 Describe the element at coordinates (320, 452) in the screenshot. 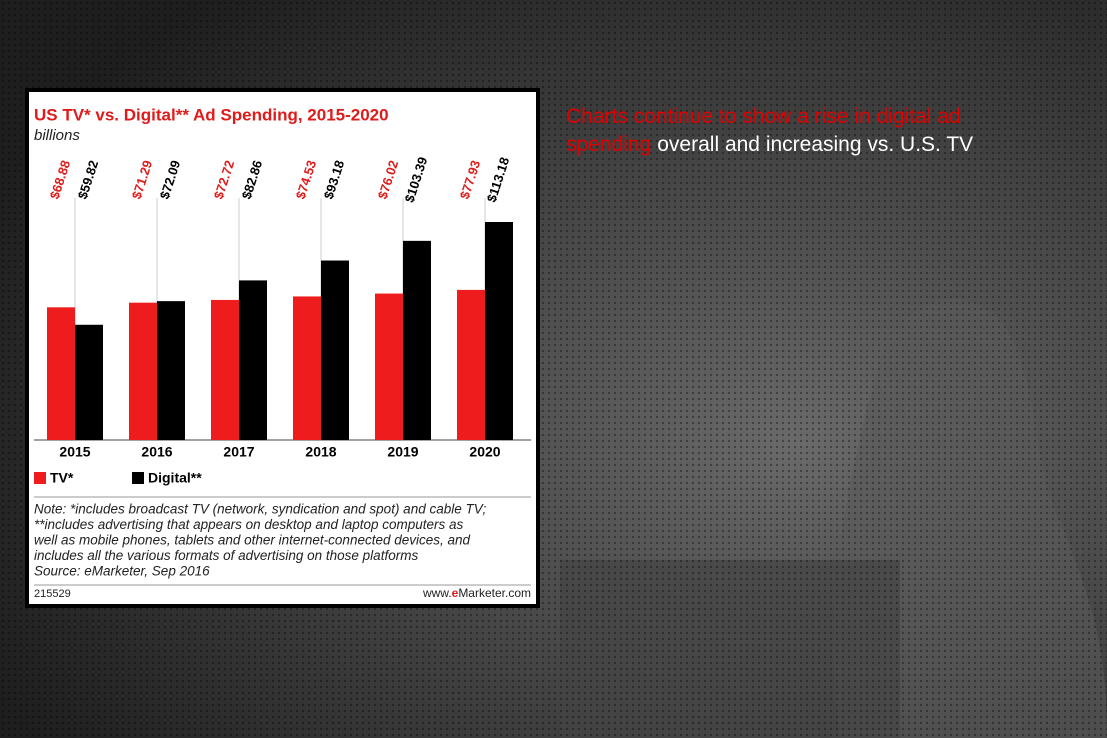

I see `x-tick-label: 2018` at that location.